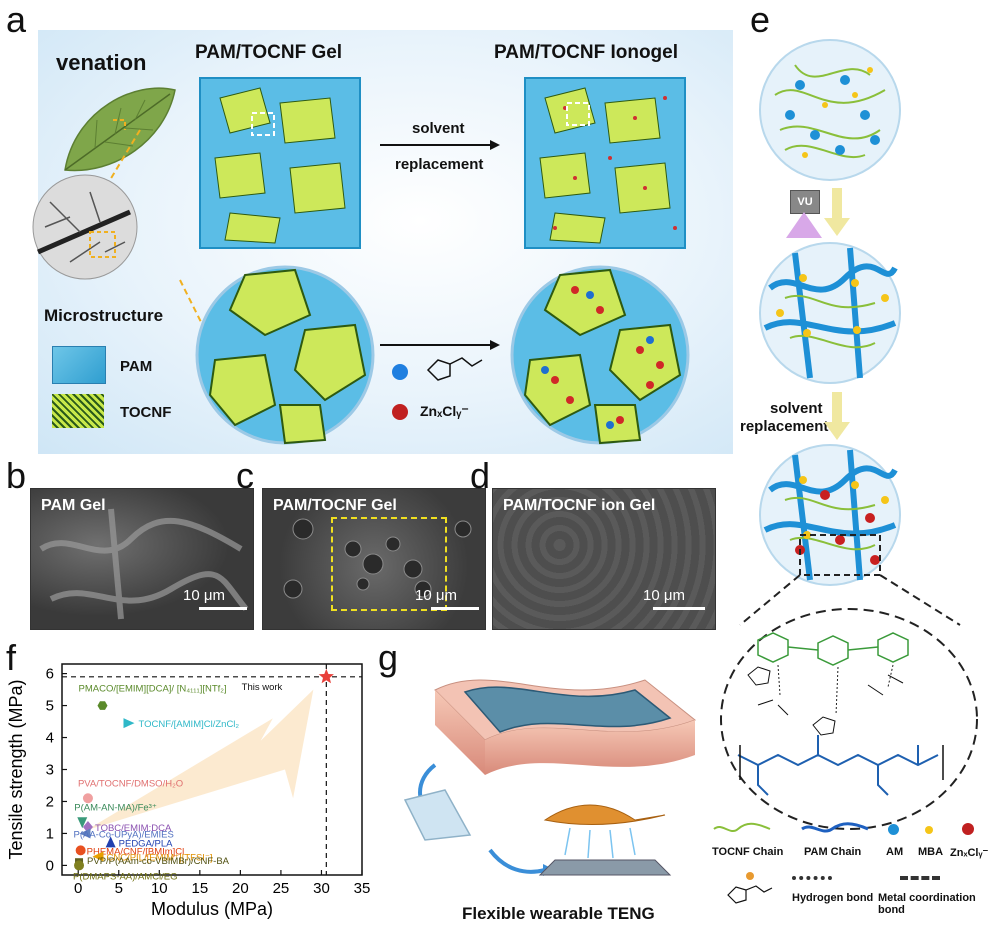 This screenshot has width=1000, height=950. I want to click on arrow-text-solvent: solvent, so click(438, 128).